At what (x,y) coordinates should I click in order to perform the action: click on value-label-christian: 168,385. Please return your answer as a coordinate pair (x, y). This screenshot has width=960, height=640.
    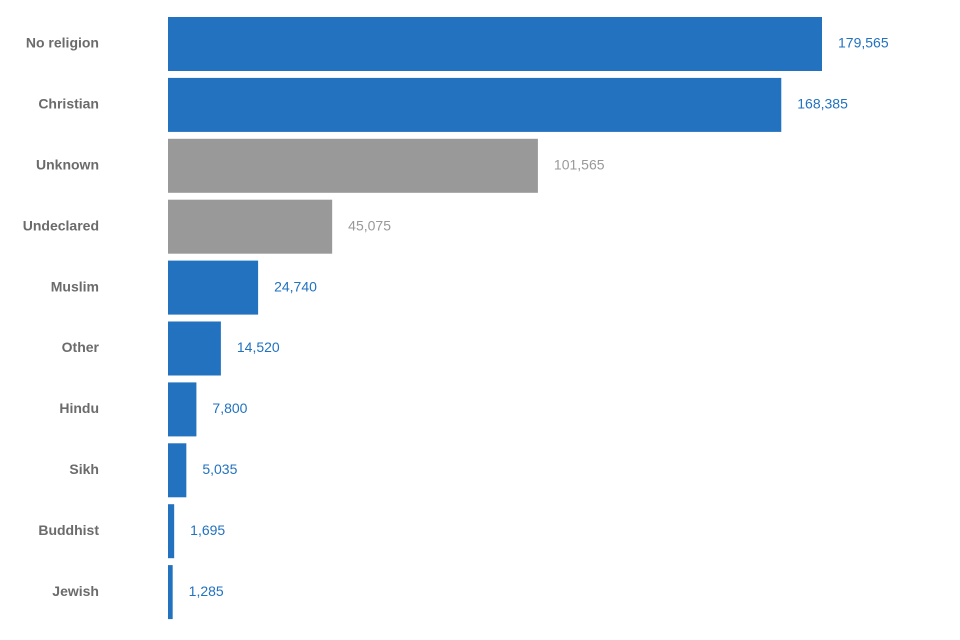
    Looking at the image, I should click on (822, 104).